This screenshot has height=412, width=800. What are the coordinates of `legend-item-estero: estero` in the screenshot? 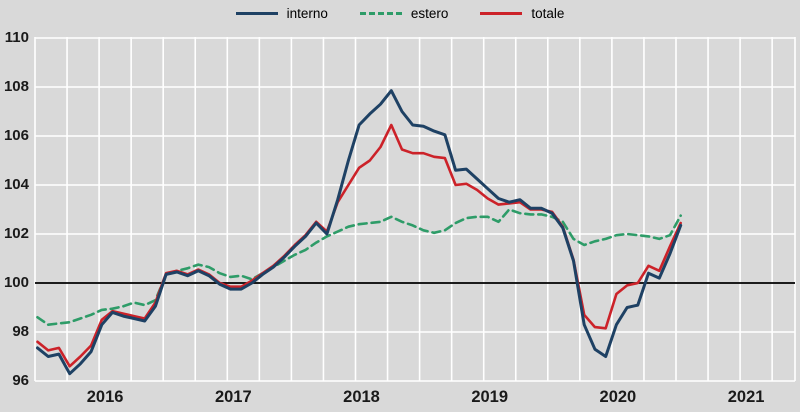 It's located at (404, 13).